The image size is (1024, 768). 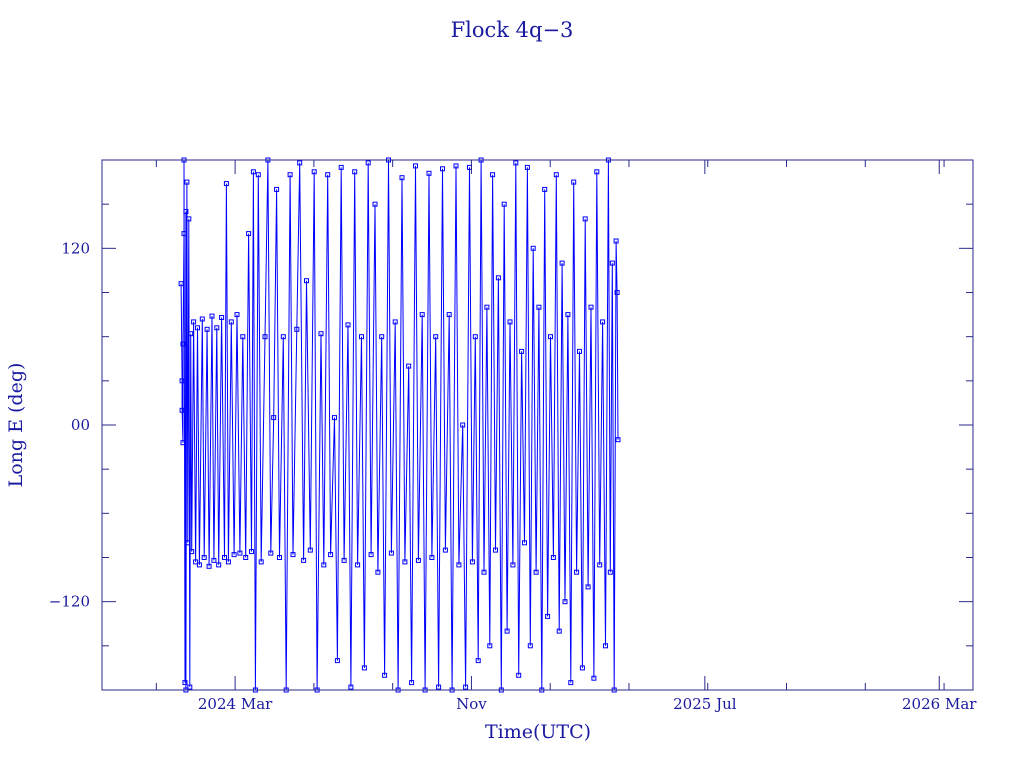 What do you see at coordinates (939, 704) in the screenshot?
I see `x-tick-label: 2026 Mar` at bounding box center [939, 704].